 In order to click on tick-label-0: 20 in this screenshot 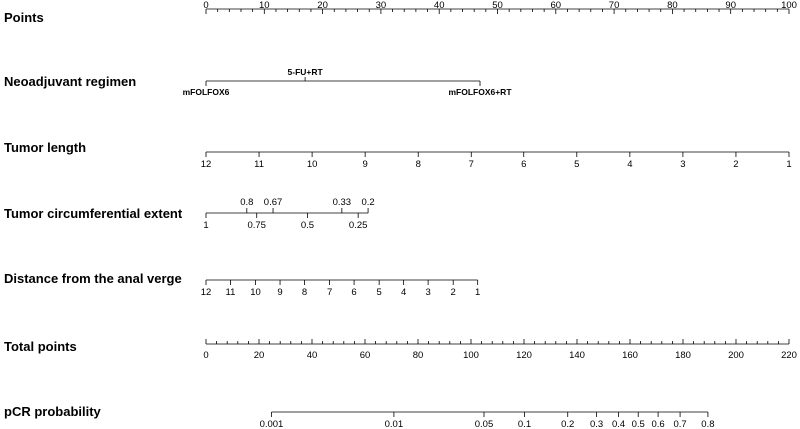, I will do `click(322, 5)`.